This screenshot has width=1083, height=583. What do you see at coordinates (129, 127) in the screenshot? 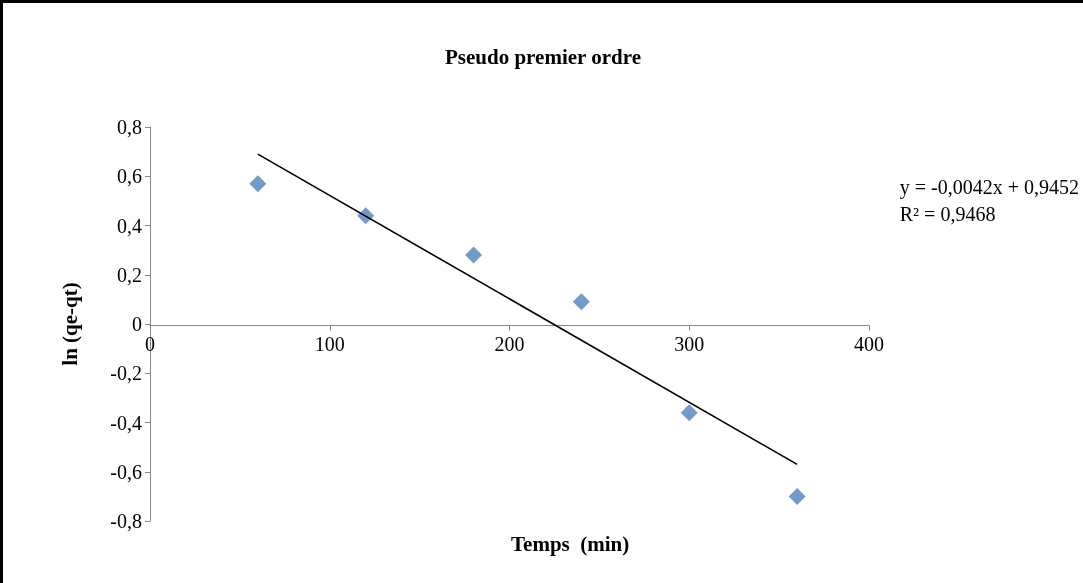
I see `y-tick-label: 0,8` at bounding box center [129, 127].